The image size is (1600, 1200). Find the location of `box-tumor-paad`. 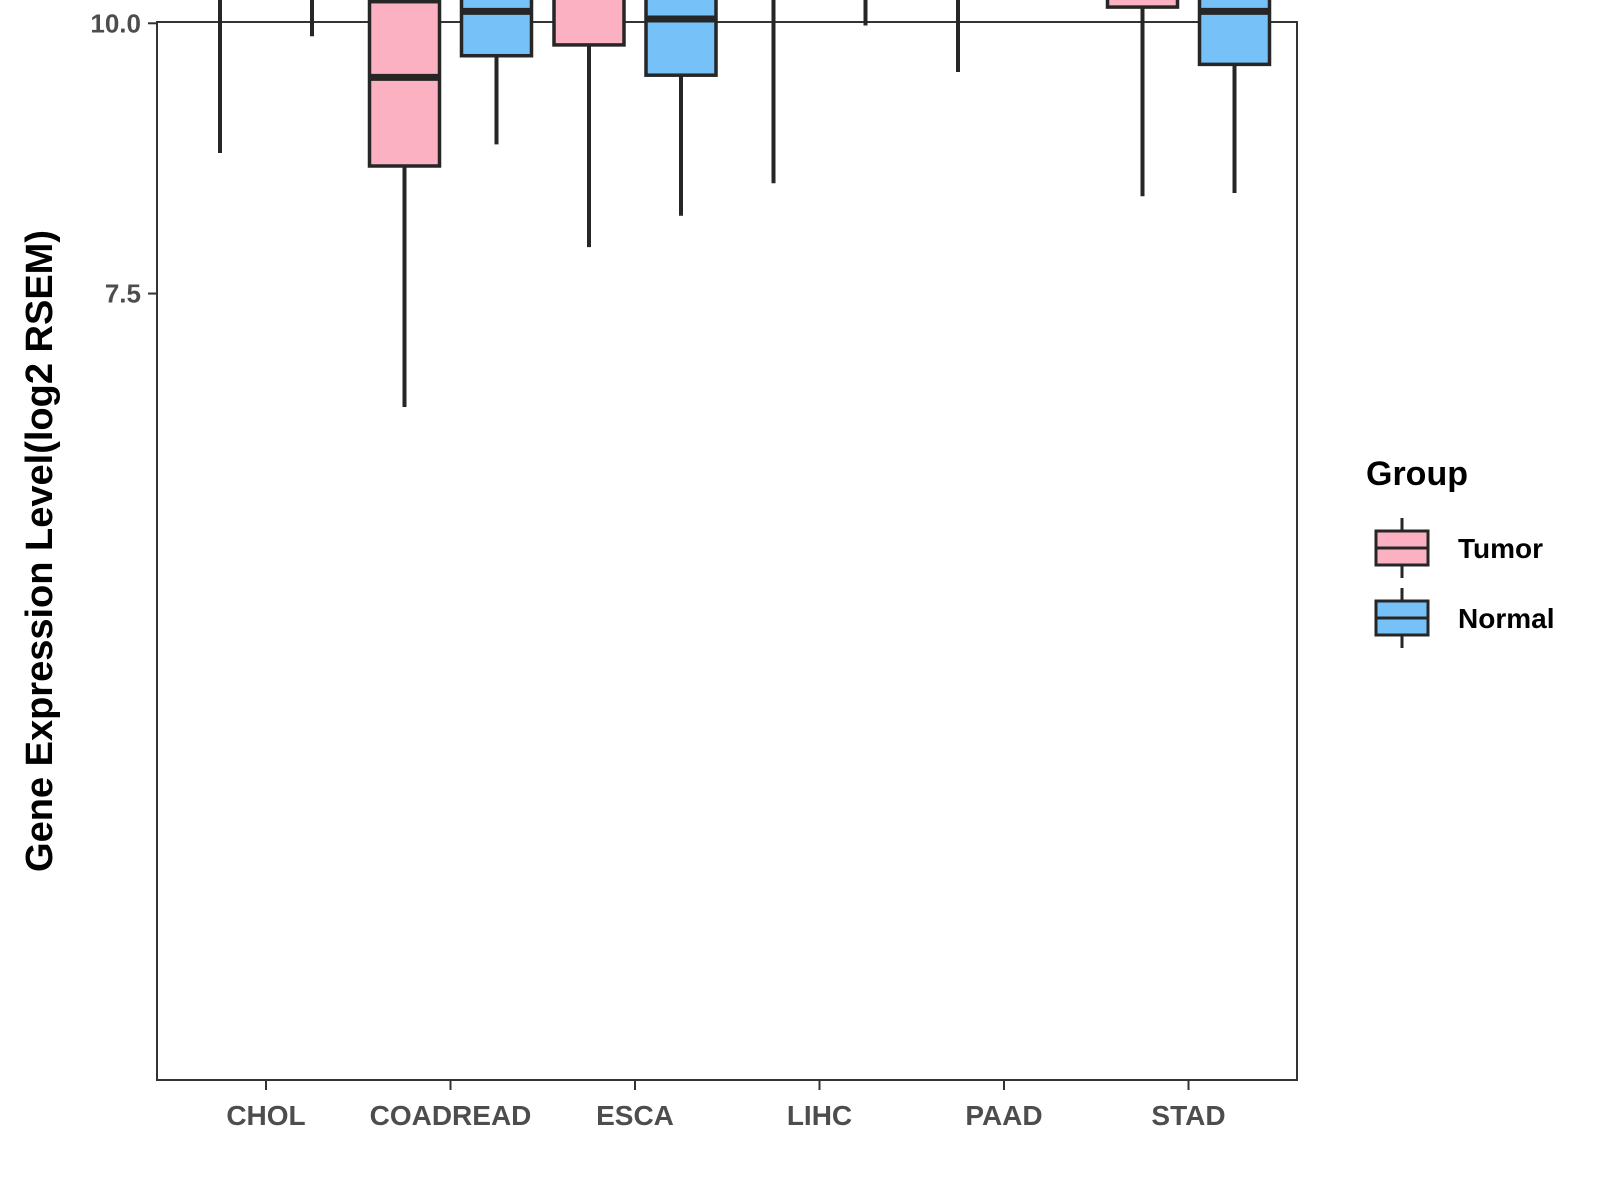

box-tumor-paad is located at coordinates (958, 36).